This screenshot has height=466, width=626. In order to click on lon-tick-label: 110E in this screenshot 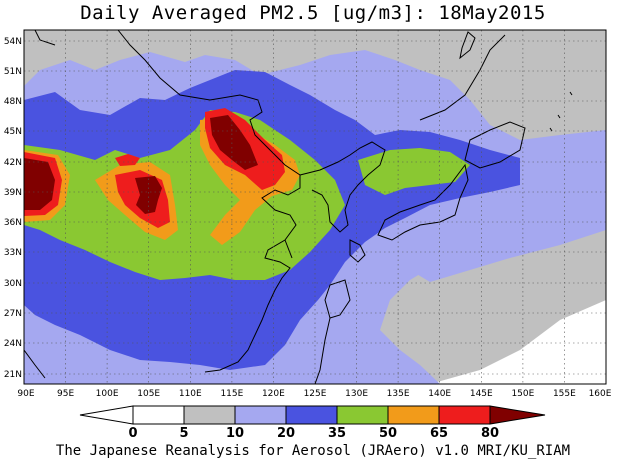, I will do `click(190, 394)`.